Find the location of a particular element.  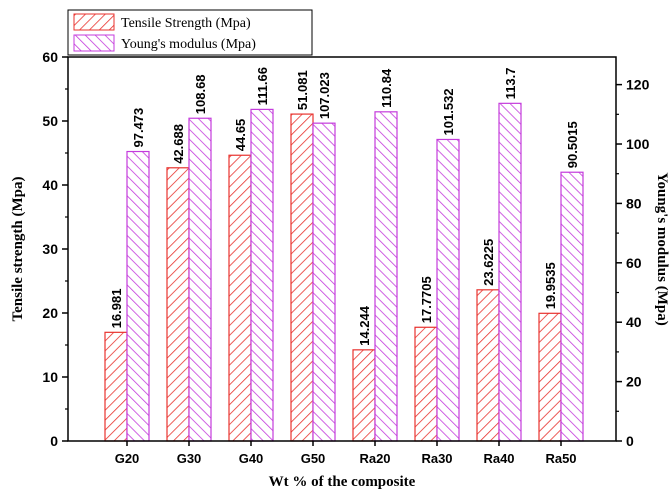

bar-tensile-g40 is located at coordinates (240, 298).